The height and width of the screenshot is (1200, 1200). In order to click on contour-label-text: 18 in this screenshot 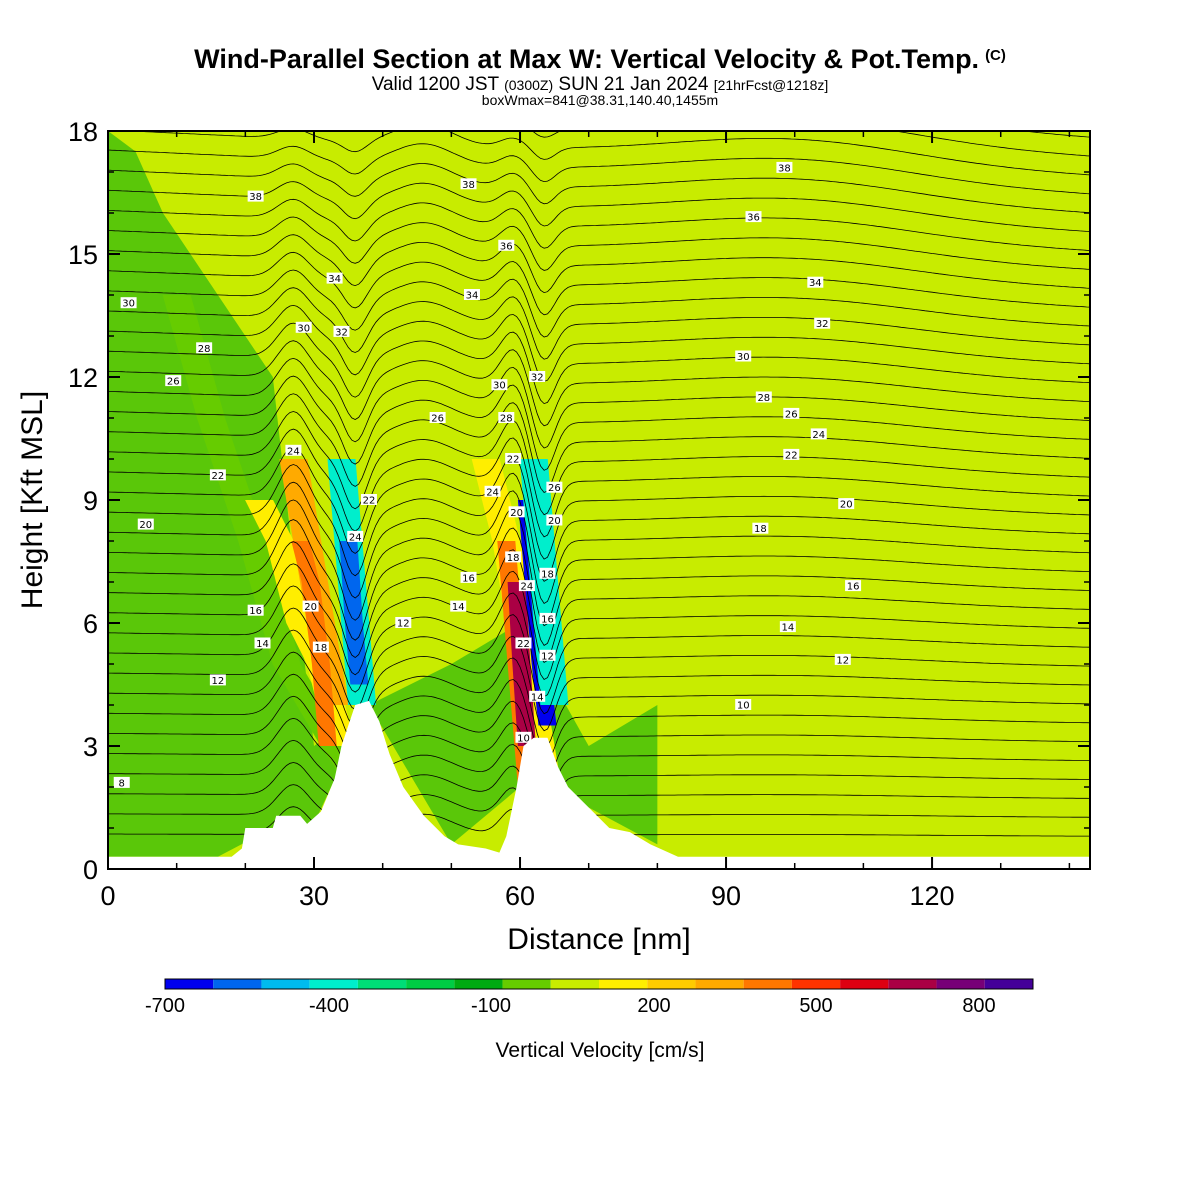, I will do `click(513, 558)`.